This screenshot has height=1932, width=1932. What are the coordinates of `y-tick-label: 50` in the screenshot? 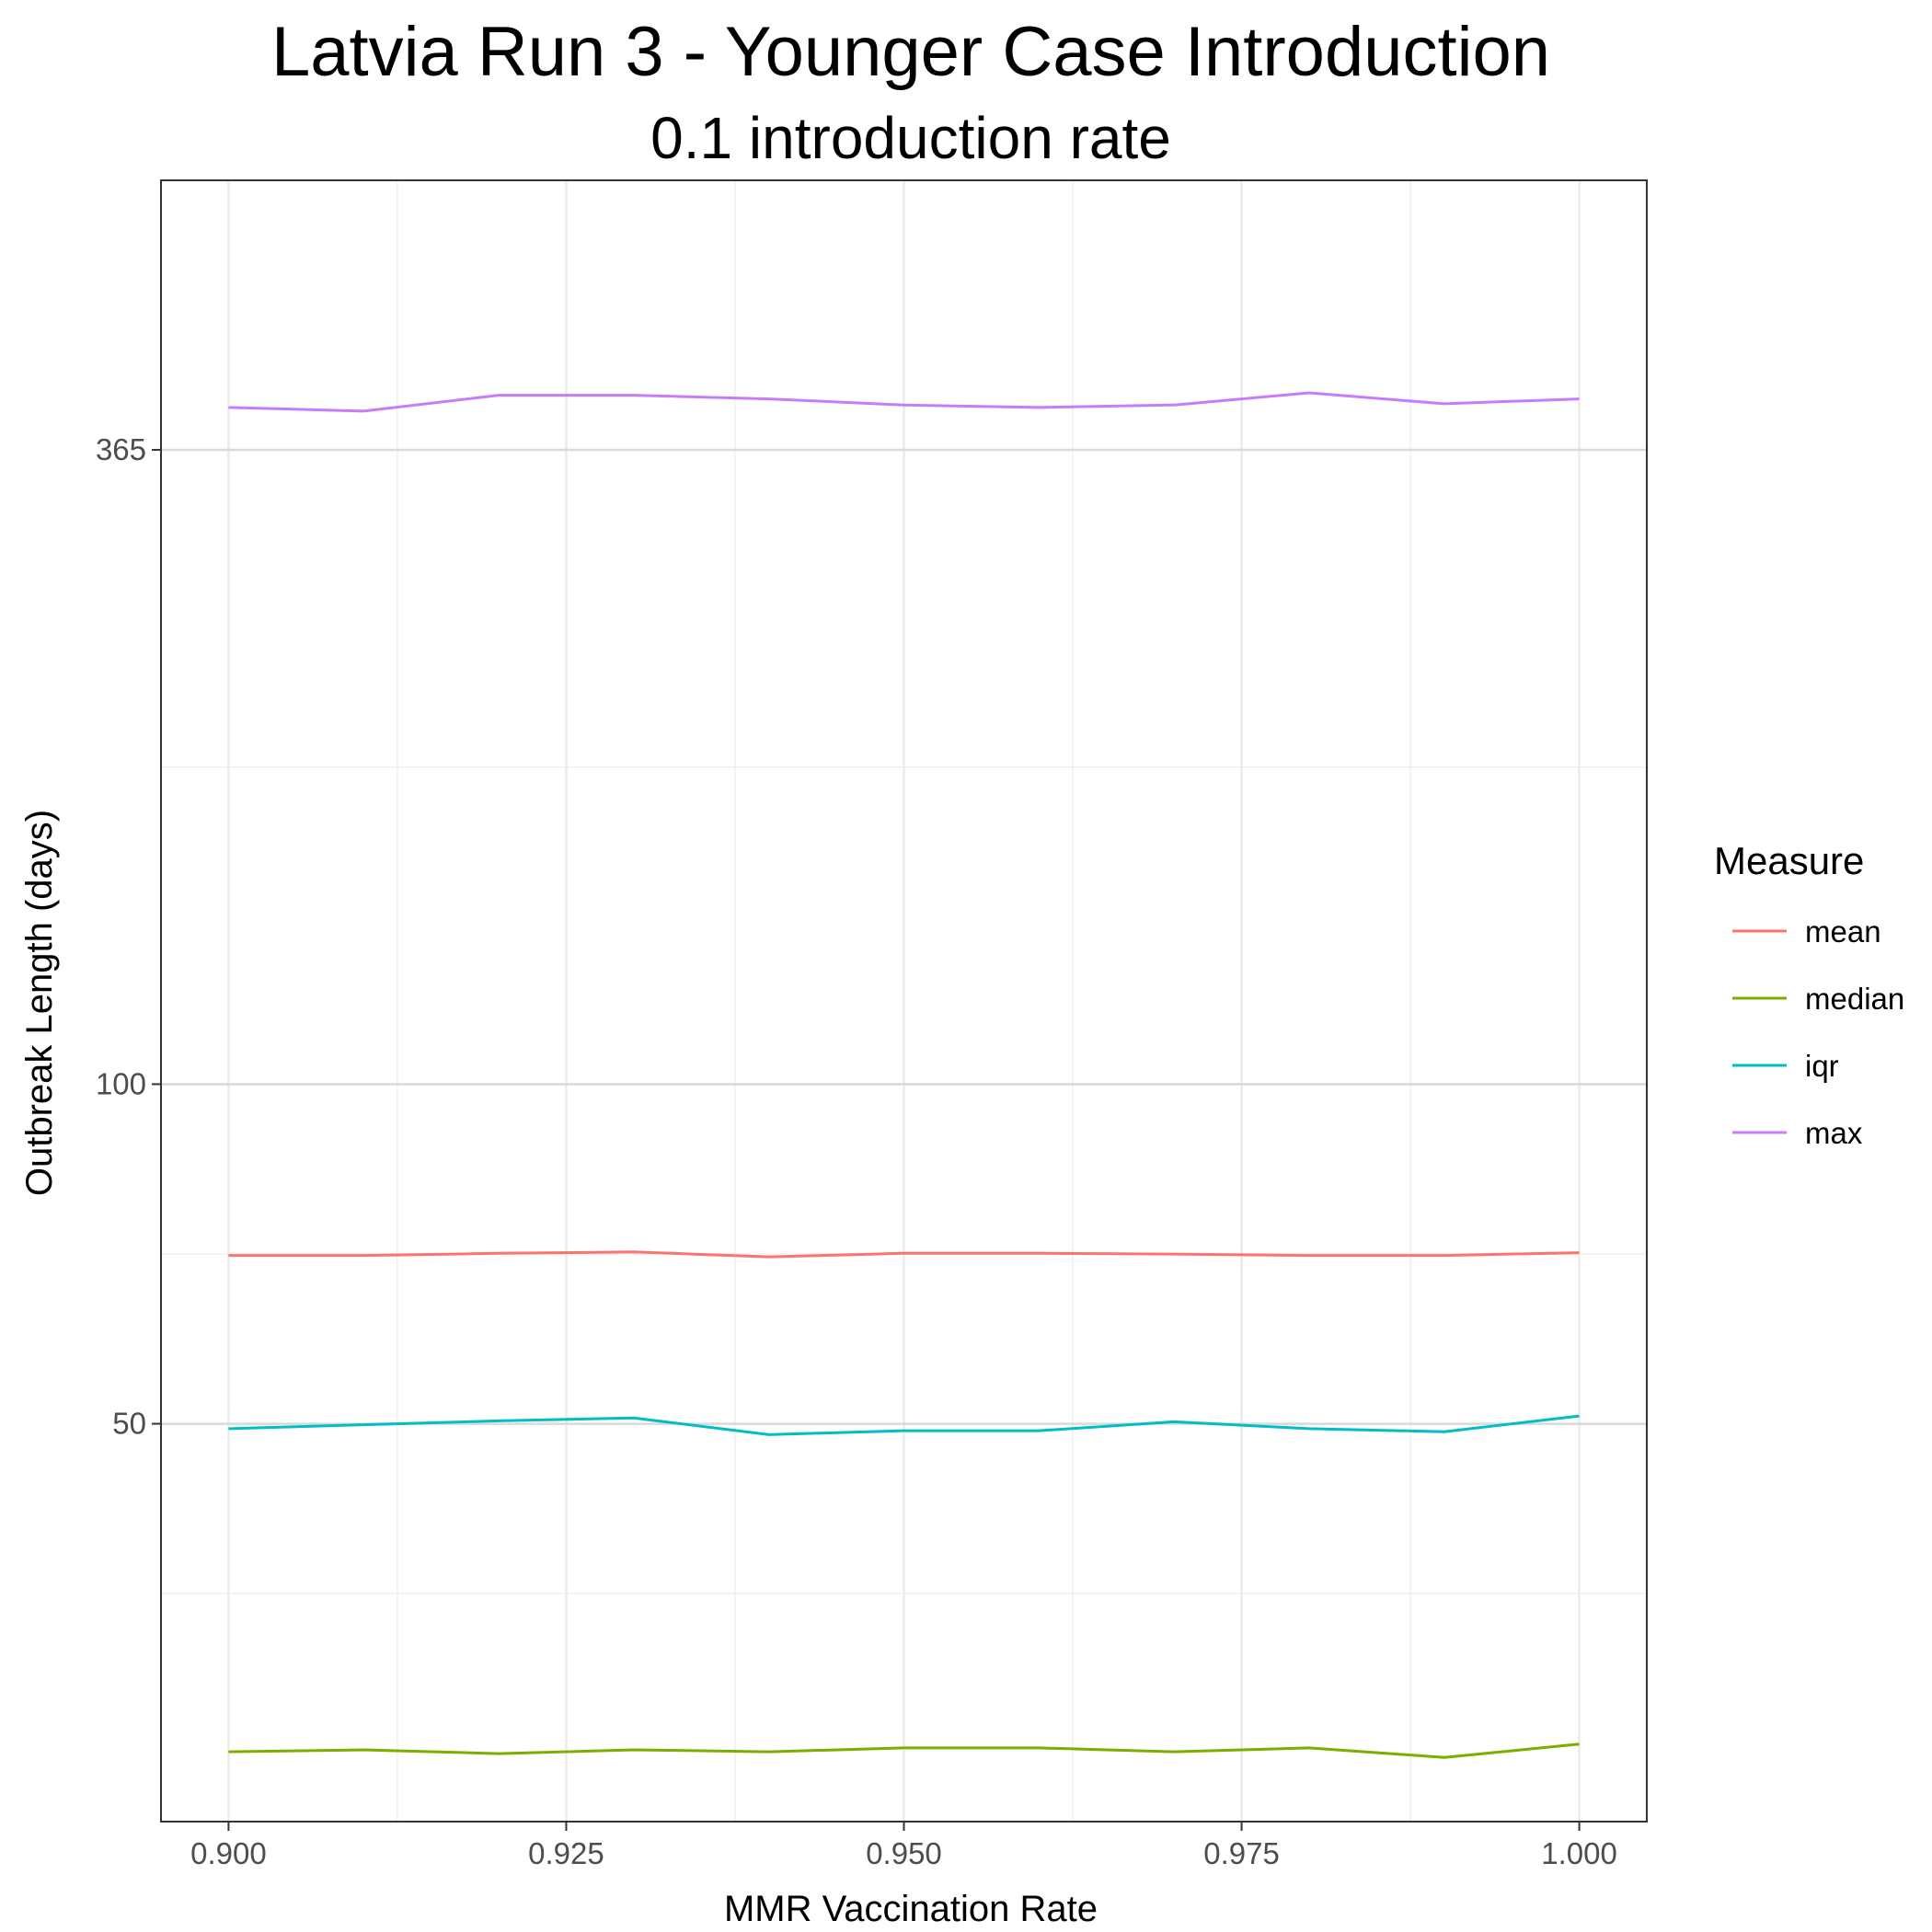 It's located at (129, 1424).